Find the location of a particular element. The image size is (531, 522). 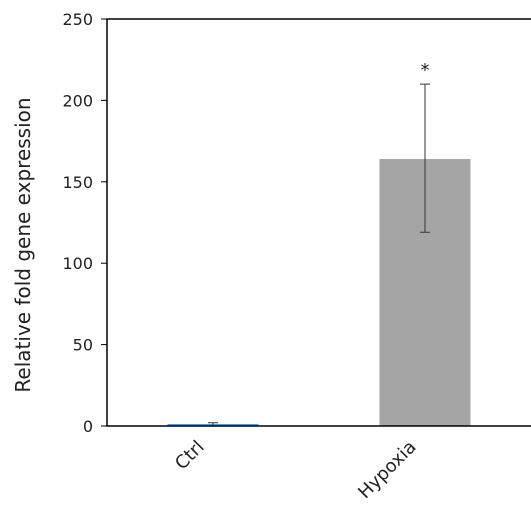

y-axis-label: Relative fold gene expression is located at coordinates (23, 244).